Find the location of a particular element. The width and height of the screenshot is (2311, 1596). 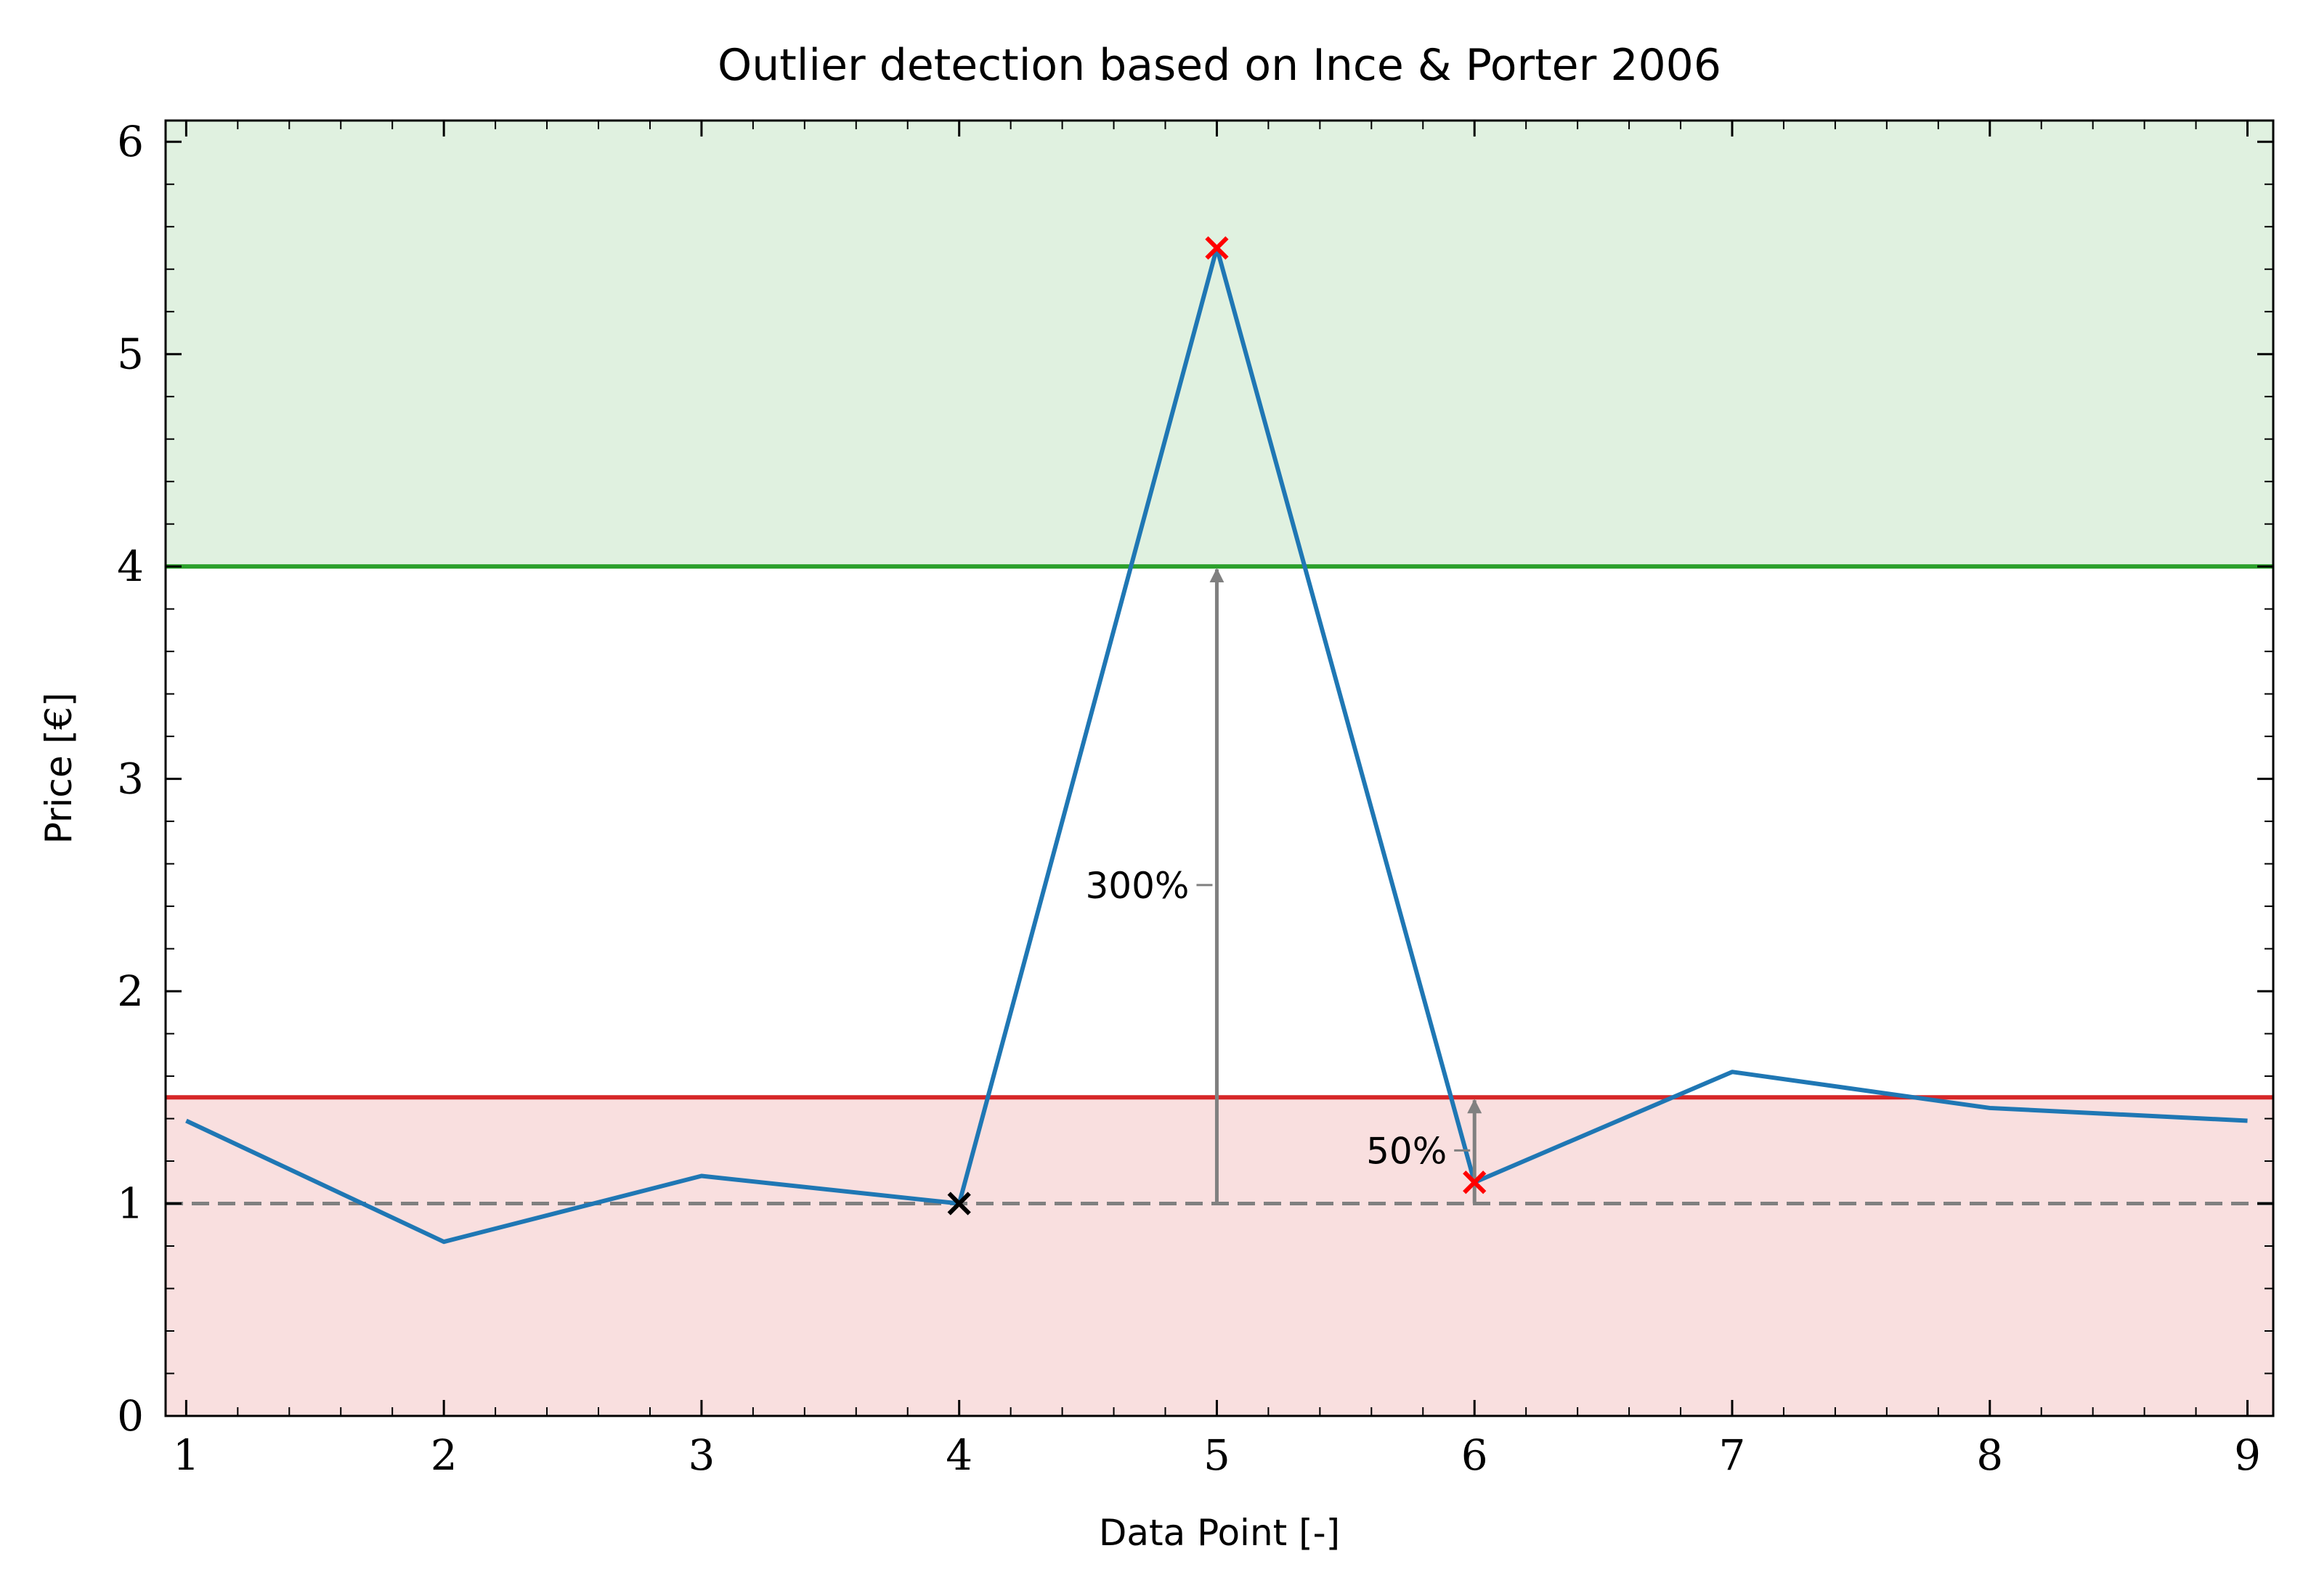

x-tick-label-9: 9 is located at coordinates (2247, 1455).